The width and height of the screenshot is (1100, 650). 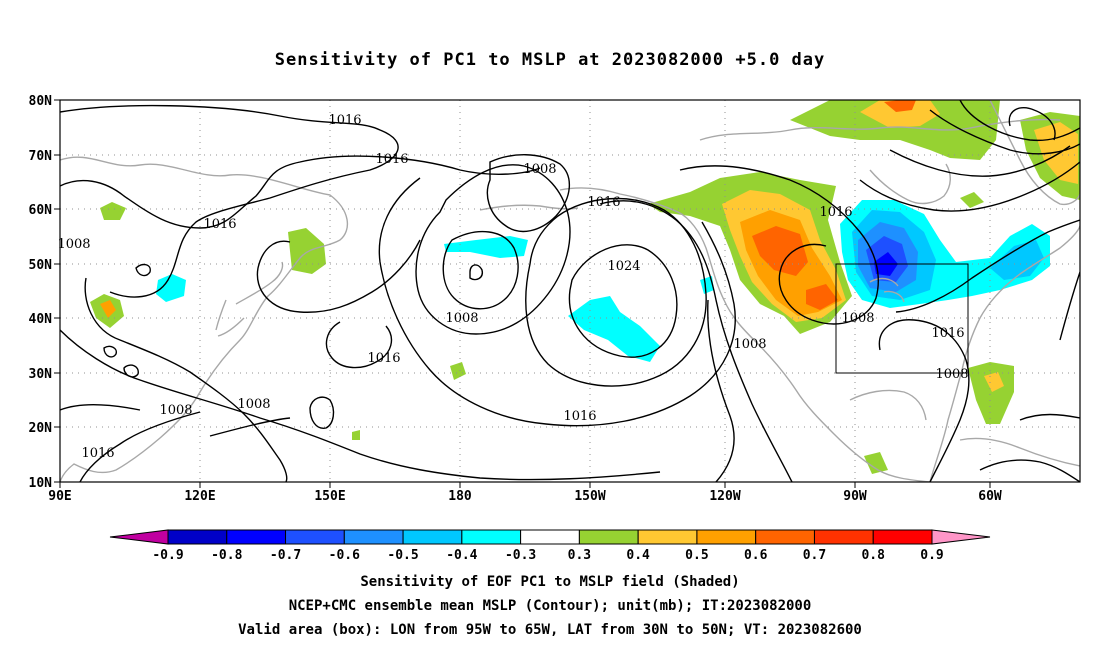 I want to click on colorbar-label: 0.5, so click(x=696, y=555).